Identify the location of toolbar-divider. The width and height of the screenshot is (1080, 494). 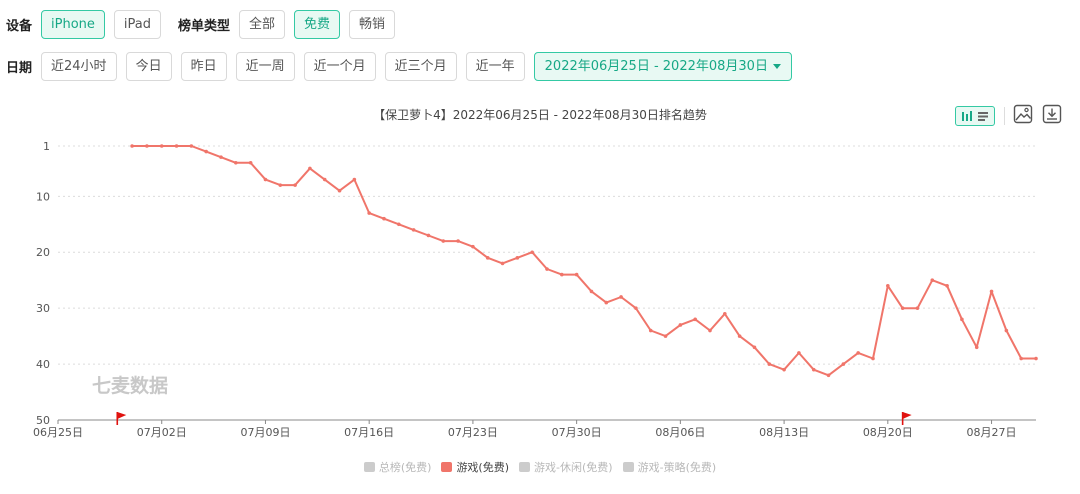
(1004, 116).